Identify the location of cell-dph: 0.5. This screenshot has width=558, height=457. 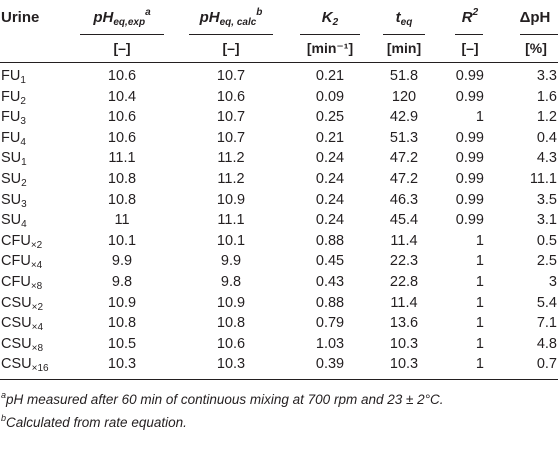
(546, 240).